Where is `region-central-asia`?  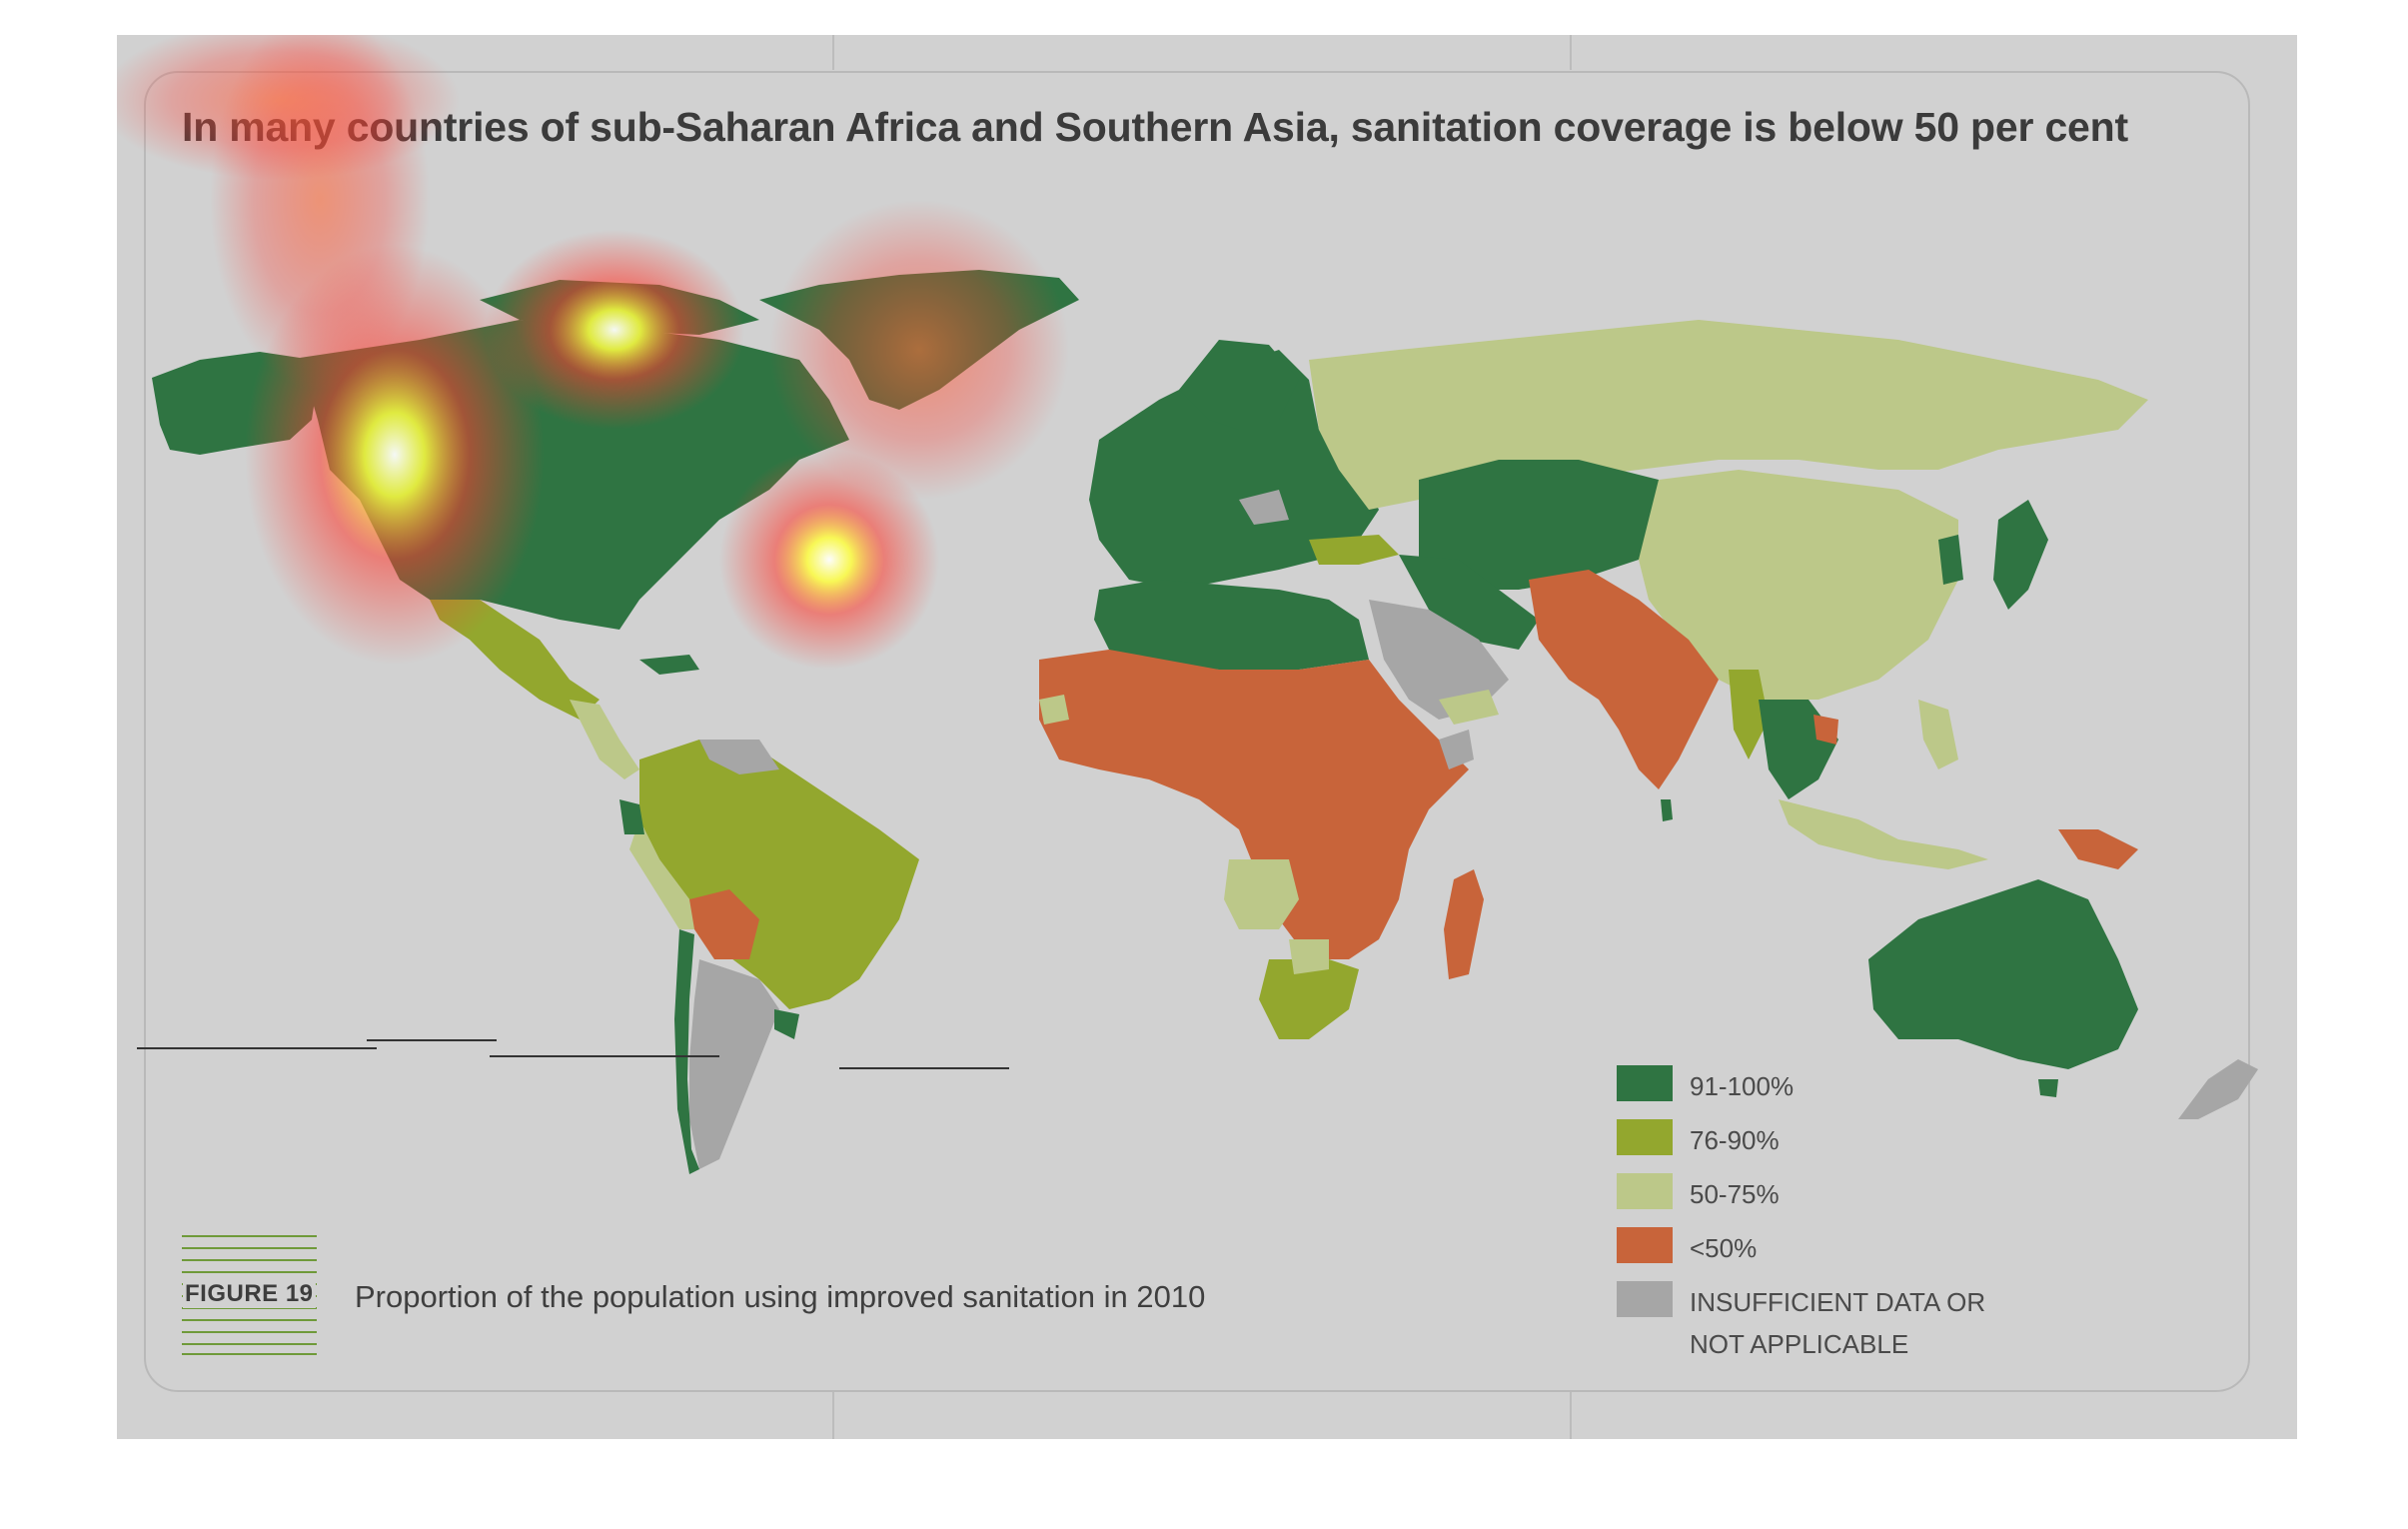 region-central-asia is located at coordinates (1549, 525).